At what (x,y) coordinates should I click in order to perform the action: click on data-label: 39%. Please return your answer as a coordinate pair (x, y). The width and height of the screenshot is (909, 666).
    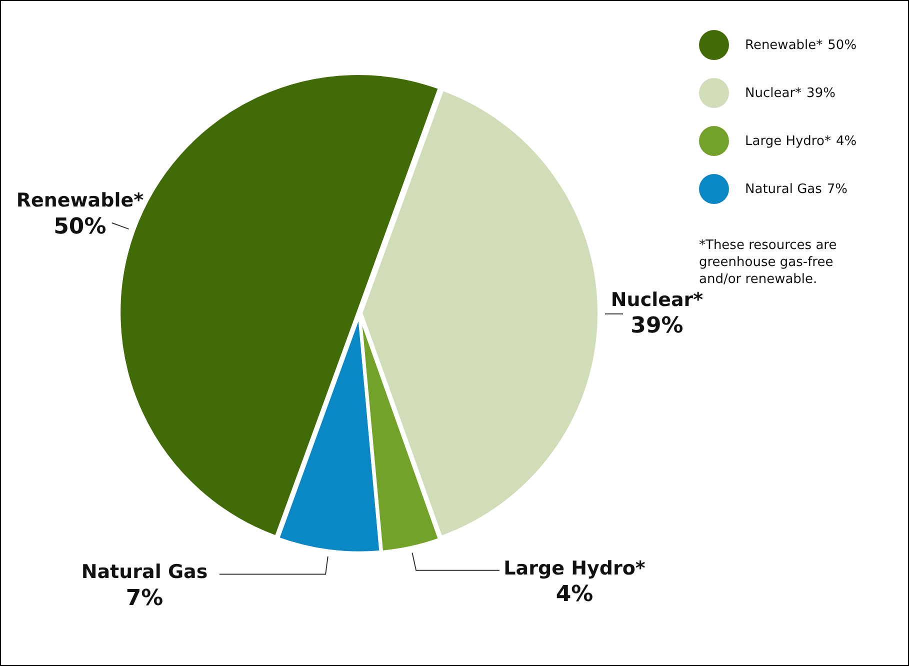
    Looking at the image, I should click on (657, 326).